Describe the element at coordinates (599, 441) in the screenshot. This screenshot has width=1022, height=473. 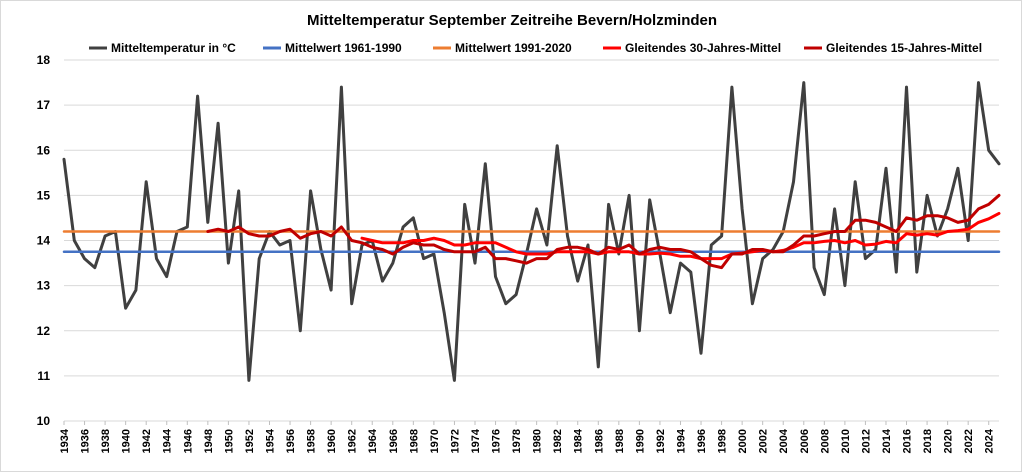
I see `x-tick-label: 1986` at that location.